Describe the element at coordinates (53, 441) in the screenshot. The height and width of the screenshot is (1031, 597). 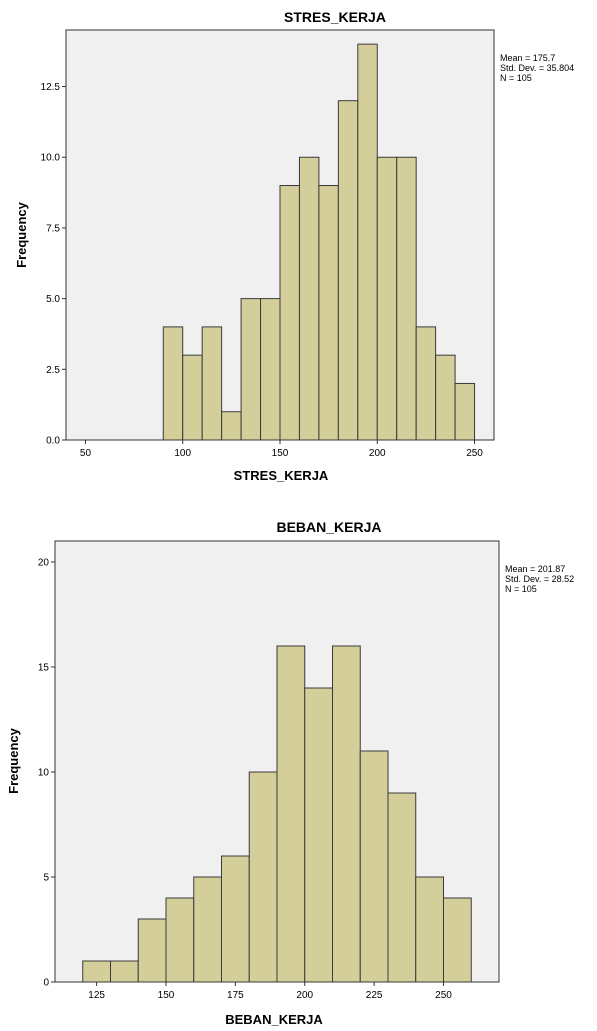
I see `y-tick-label: 0.0` at that location.